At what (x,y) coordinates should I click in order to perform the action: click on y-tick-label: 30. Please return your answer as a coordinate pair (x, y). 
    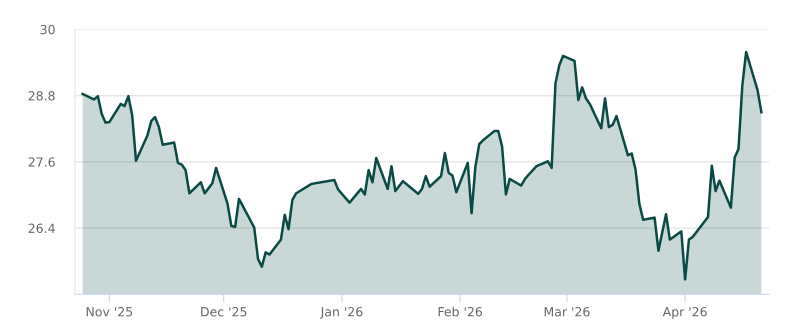
    Looking at the image, I should click on (47, 29).